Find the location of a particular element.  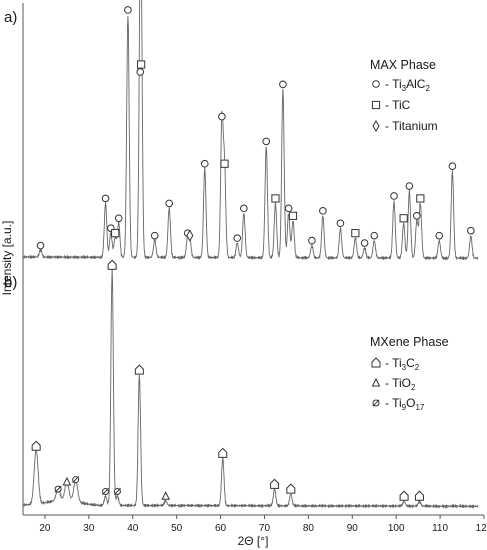

legend-label: - Ti3C2 is located at coordinates (402, 364).